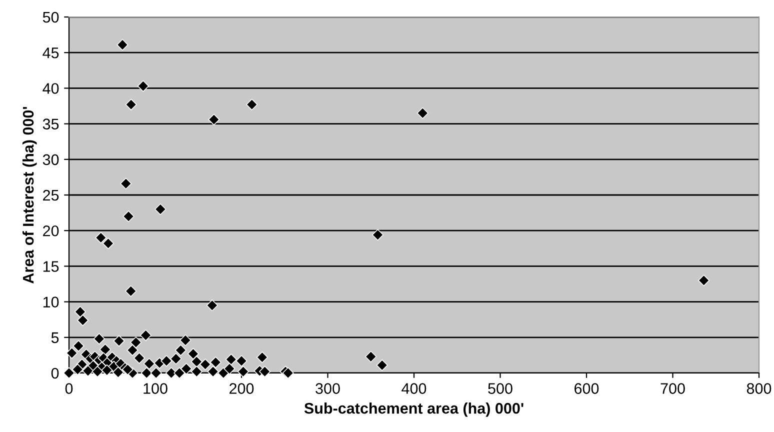 This screenshot has height=432, width=774. I want to click on x-tick-label: 0, so click(69, 388).